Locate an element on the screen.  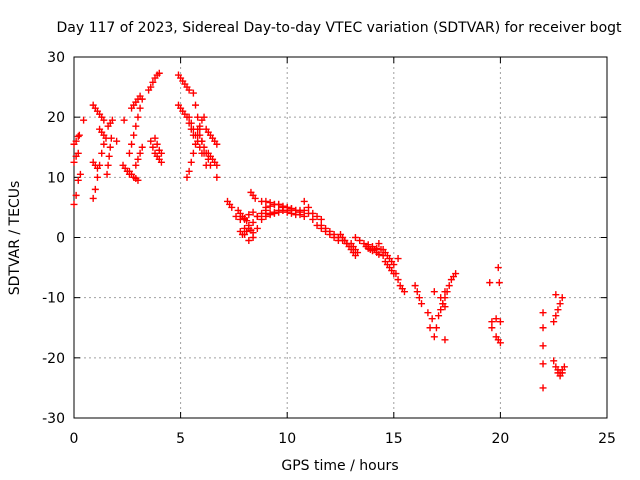
series-t5 is located at coordinates (95, 165).